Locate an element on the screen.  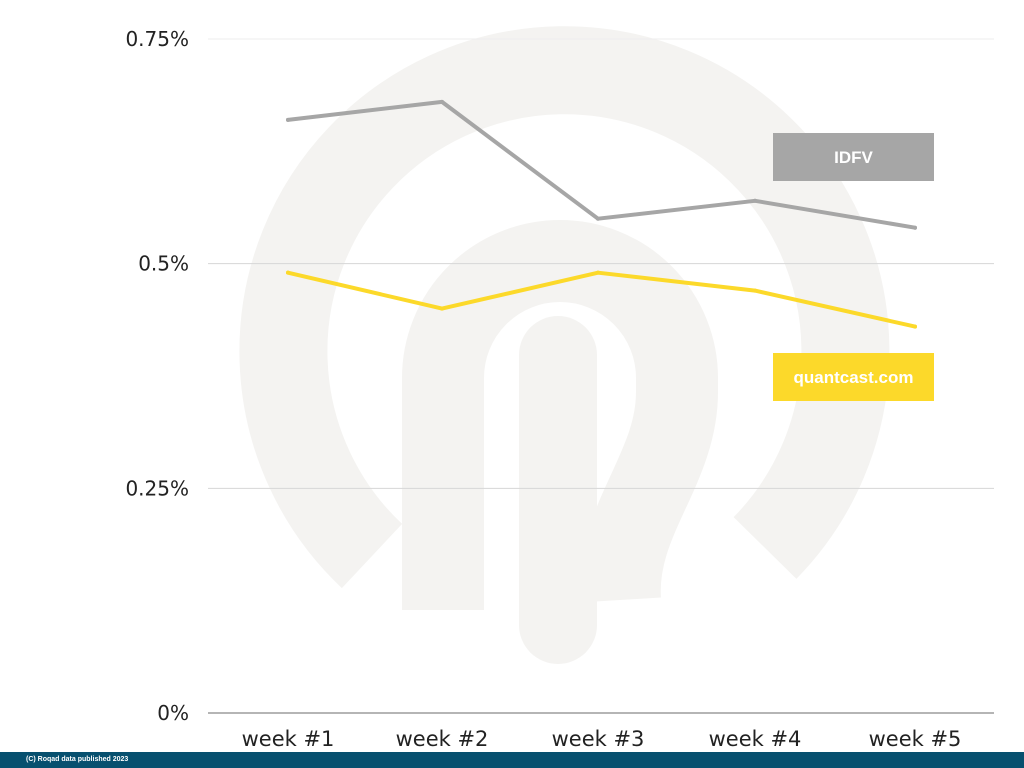
x-tick-label: week #2 is located at coordinates (442, 739).